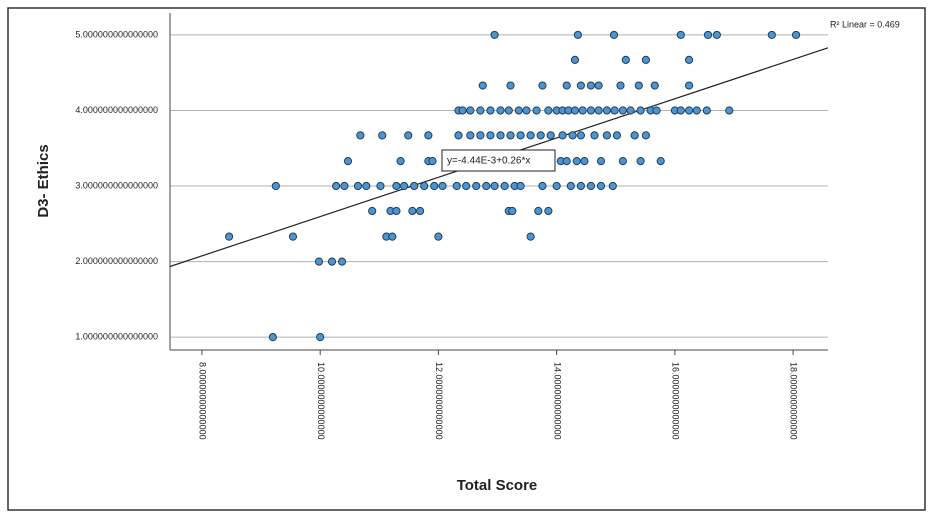 This screenshot has width=933, height=517. What do you see at coordinates (497, 485) in the screenshot?
I see `x-axis-title: Total Score` at bounding box center [497, 485].